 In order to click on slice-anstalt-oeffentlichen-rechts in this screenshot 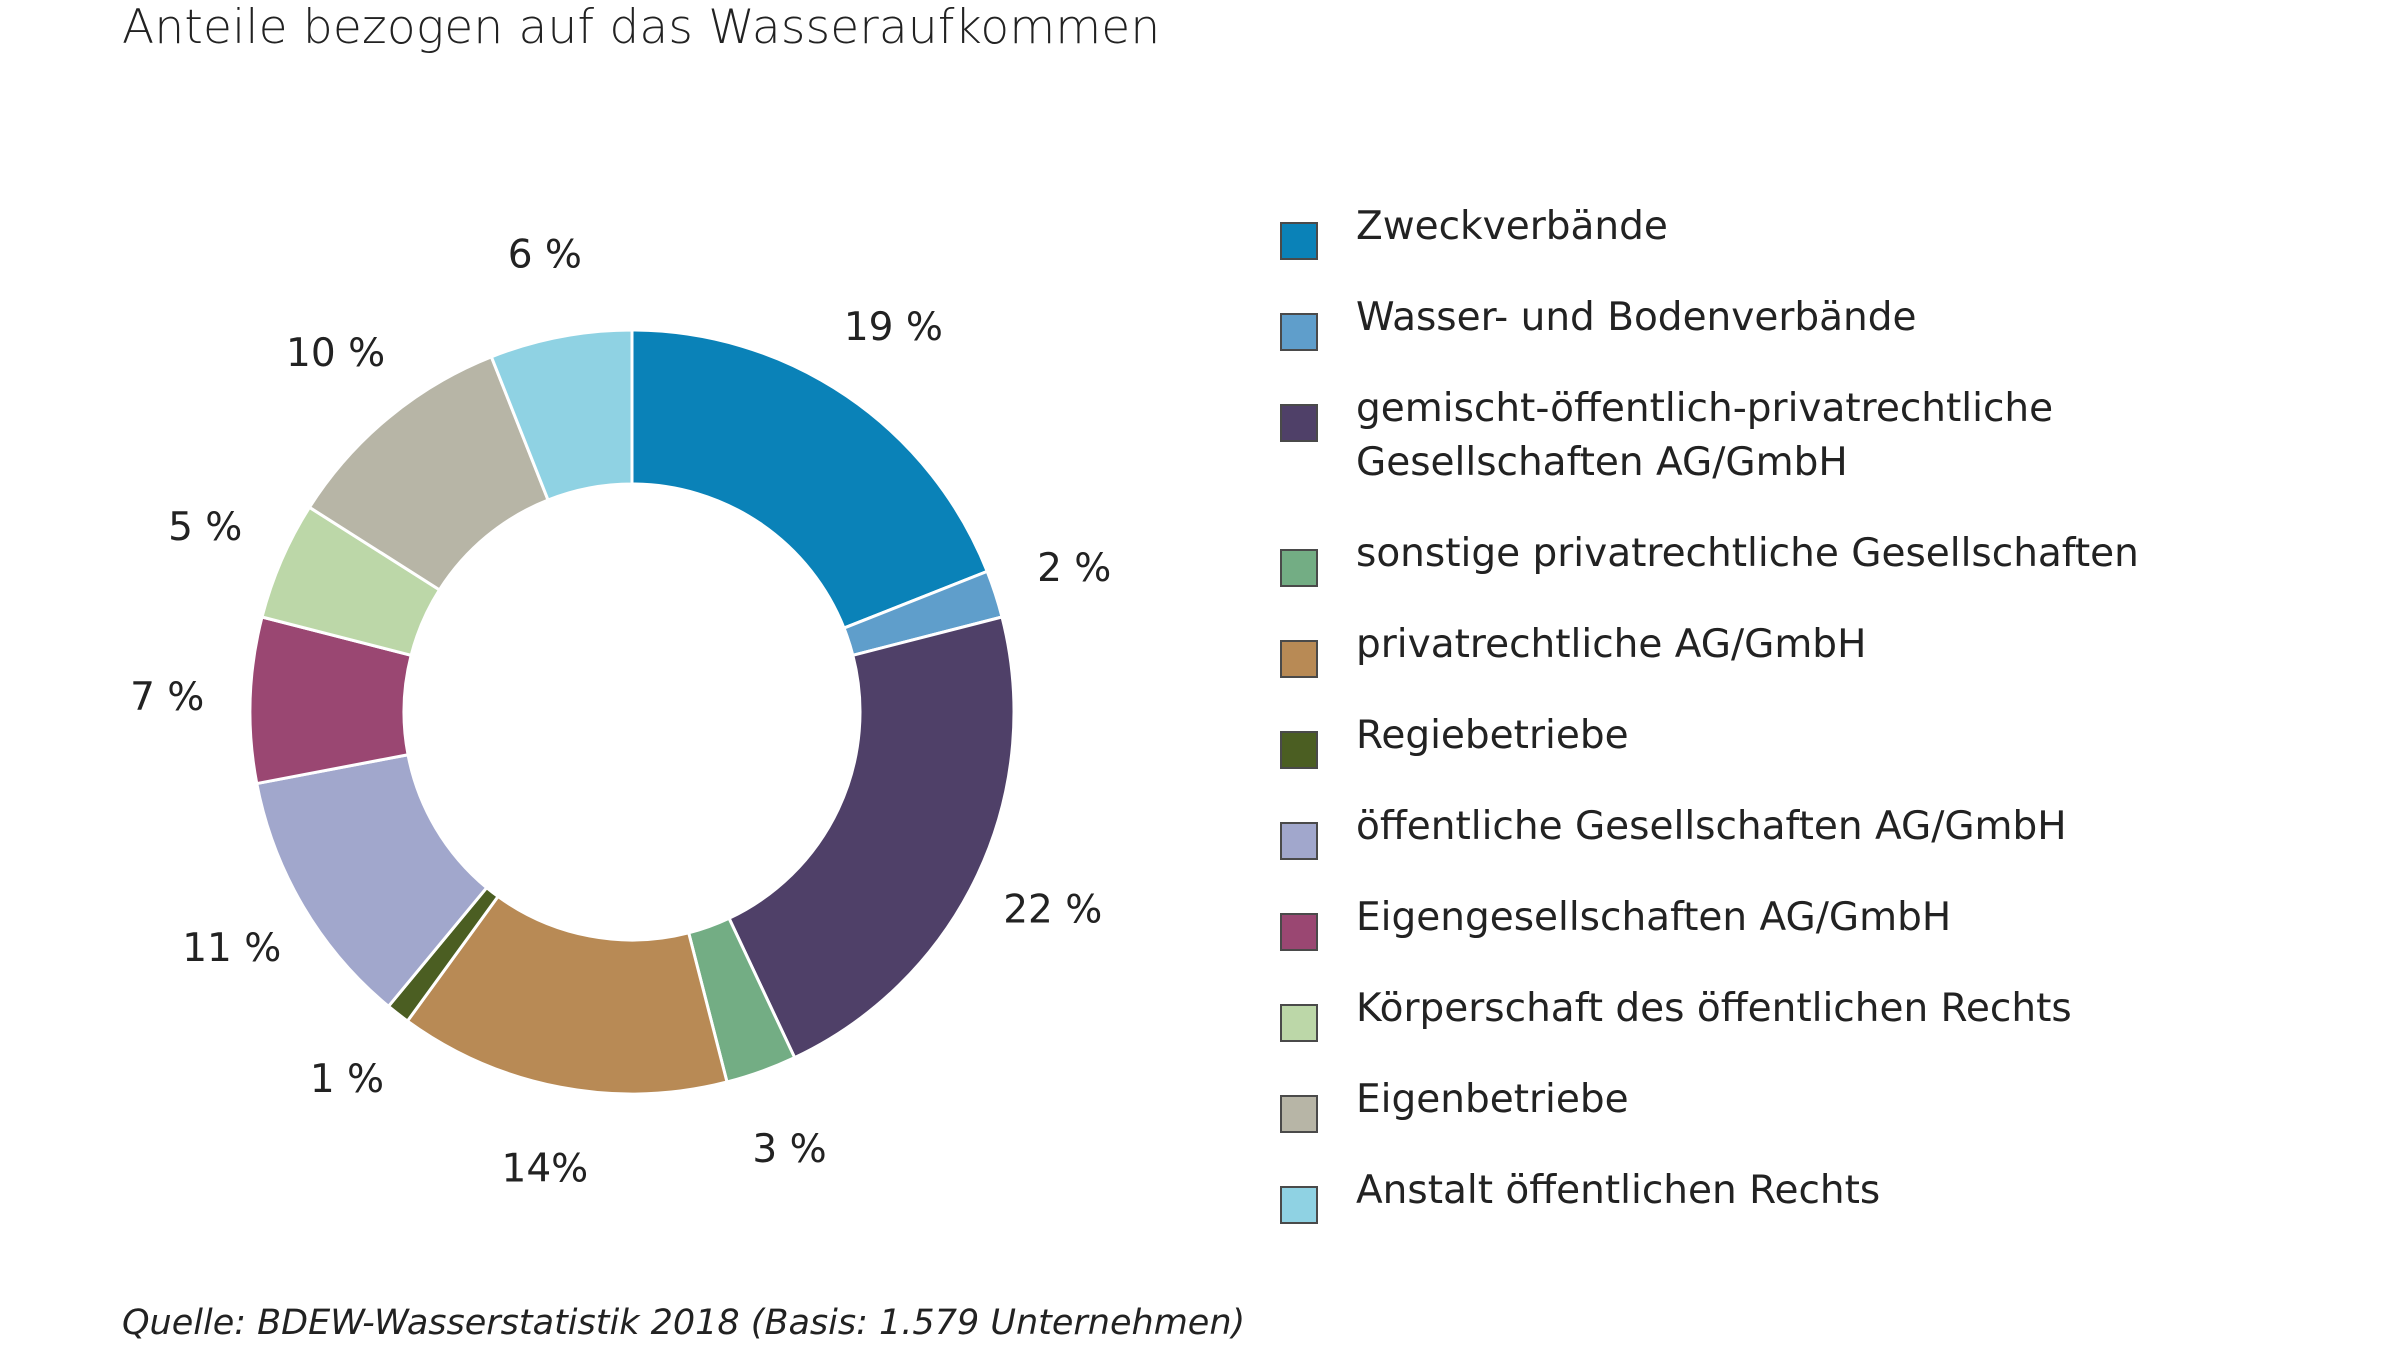, I will do `click(561, 415)`.